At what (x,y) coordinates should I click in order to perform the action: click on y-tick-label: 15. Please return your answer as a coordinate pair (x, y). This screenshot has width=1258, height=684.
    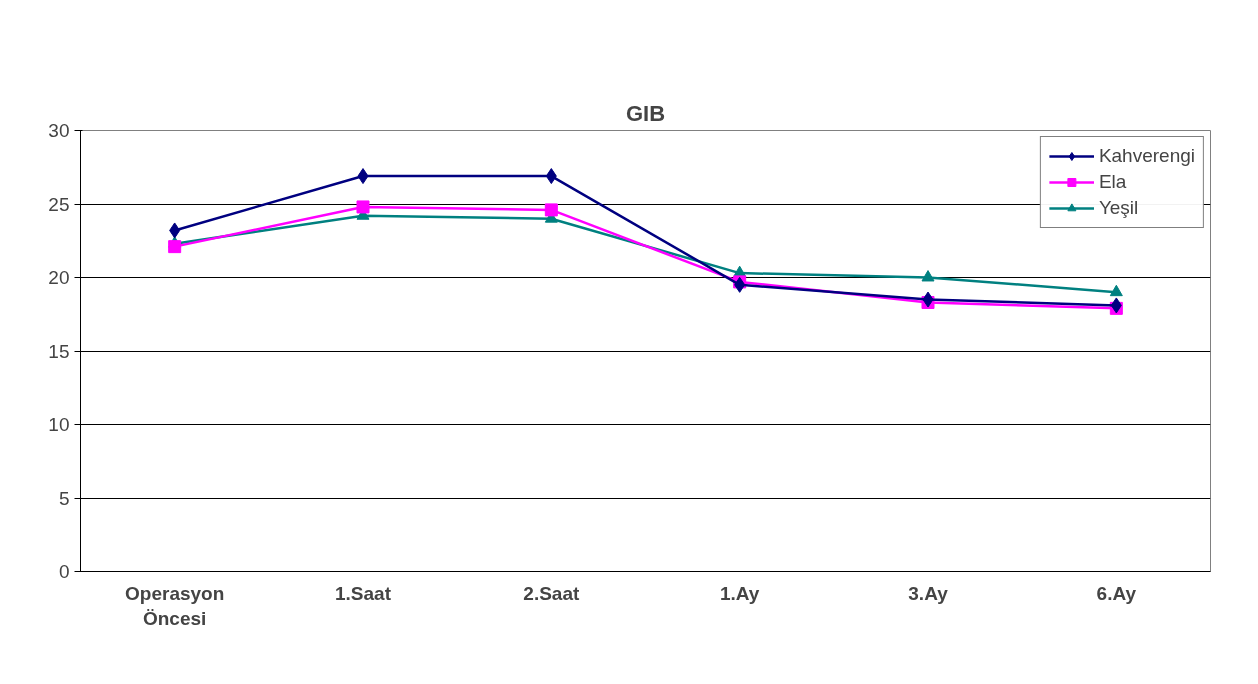
    Looking at the image, I should click on (59, 351).